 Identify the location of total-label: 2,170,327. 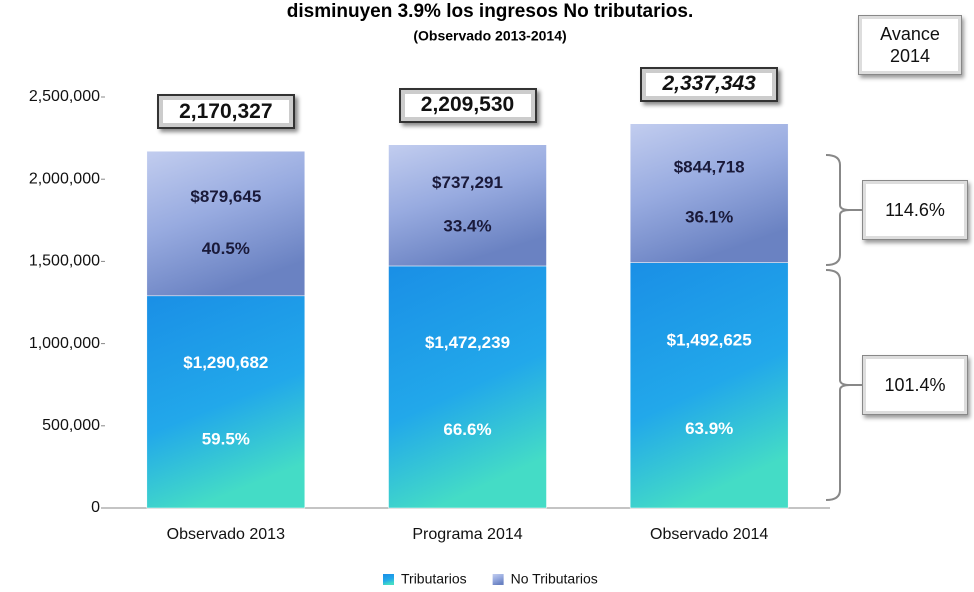
(225, 112).